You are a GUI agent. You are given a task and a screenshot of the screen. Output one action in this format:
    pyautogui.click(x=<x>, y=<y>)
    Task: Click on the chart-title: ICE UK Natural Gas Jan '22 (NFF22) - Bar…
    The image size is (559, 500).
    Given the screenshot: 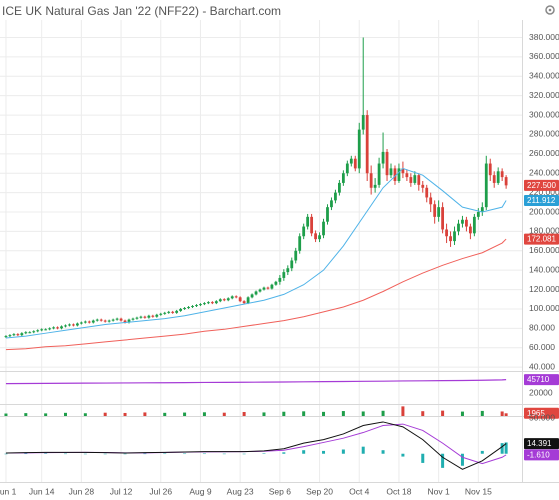 What is the action you would take?
    pyautogui.click(x=141, y=11)
    